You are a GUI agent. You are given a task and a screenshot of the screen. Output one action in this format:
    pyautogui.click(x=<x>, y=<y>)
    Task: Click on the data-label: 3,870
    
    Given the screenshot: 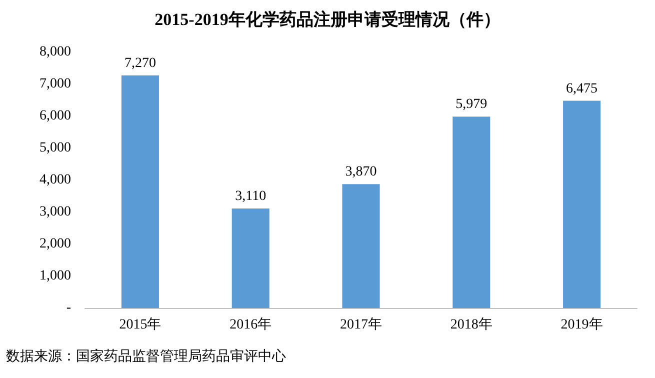 What is the action you would take?
    pyautogui.click(x=361, y=172)
    